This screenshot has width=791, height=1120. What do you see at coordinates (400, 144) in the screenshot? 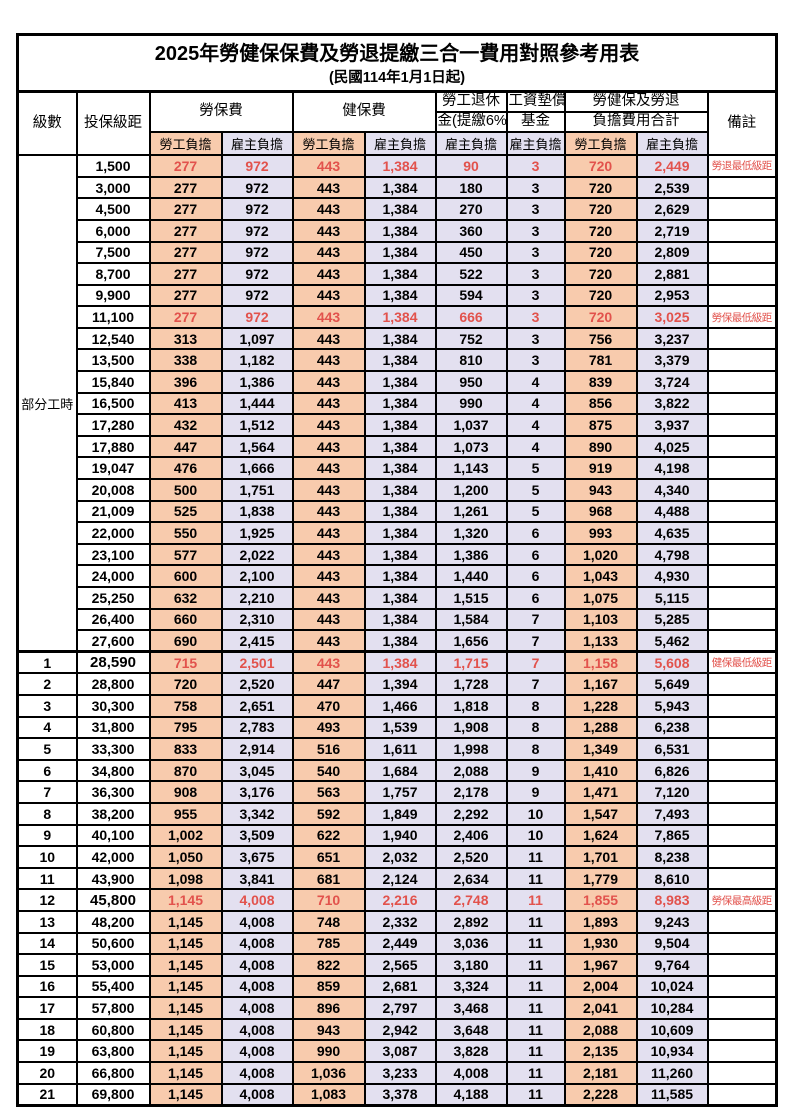
I see `subheader-health-employer: 雇主負擔` at bounding box center [400, 144].